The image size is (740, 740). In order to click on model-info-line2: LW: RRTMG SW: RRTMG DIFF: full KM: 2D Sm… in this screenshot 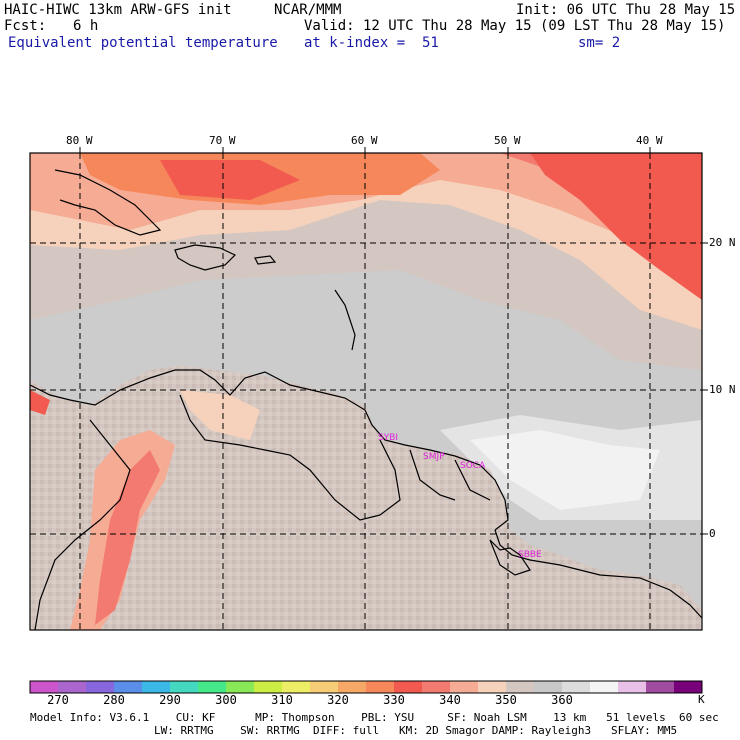, I will do `click(416, 730)`.